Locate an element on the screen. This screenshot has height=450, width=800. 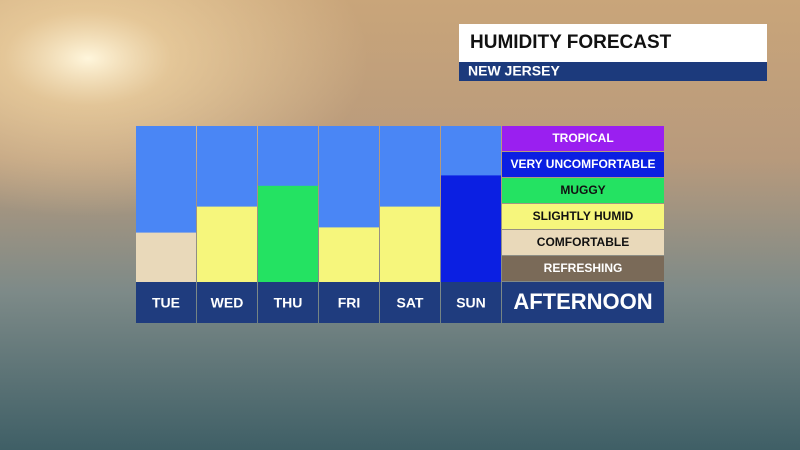
x-tick-label: SUN is located at coordinates (471, 303).